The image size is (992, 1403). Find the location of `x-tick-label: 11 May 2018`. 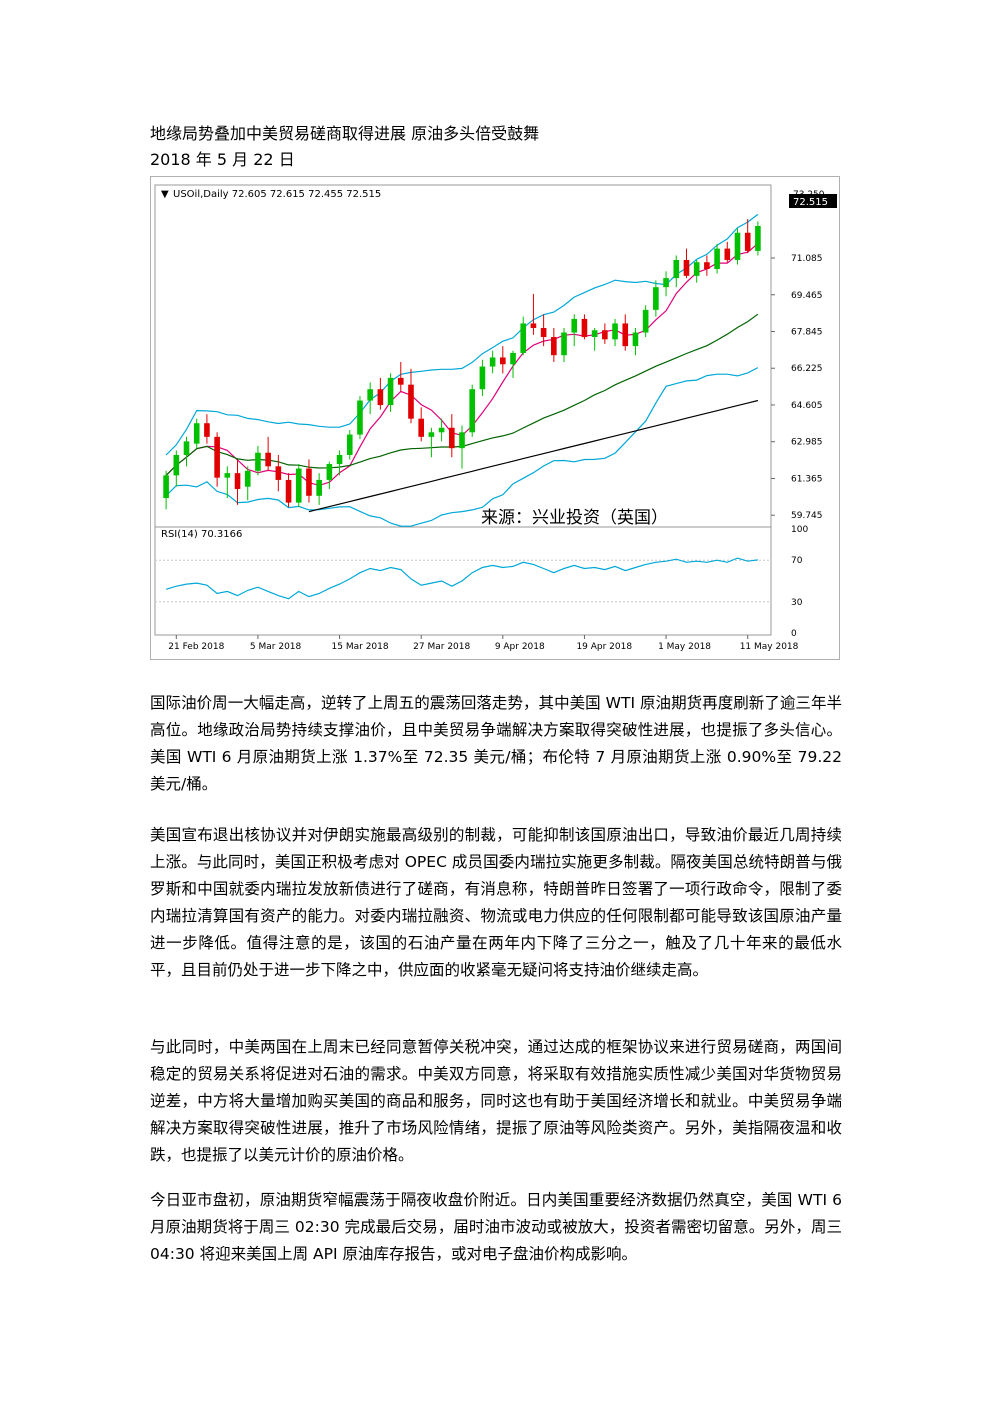

x-tick-label: 11 May 2018 is located at coordinates (769, 647).